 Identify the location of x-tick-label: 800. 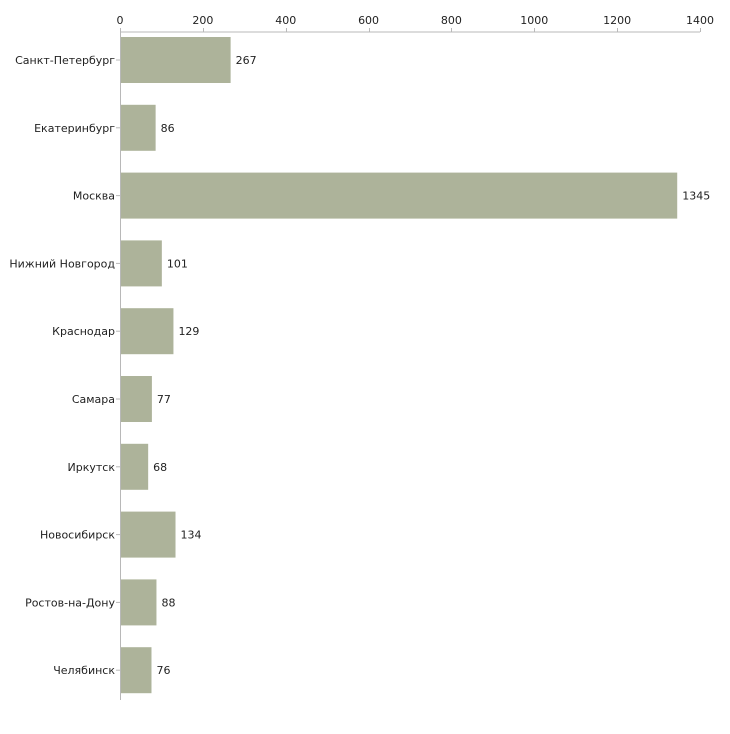
(451, 20).